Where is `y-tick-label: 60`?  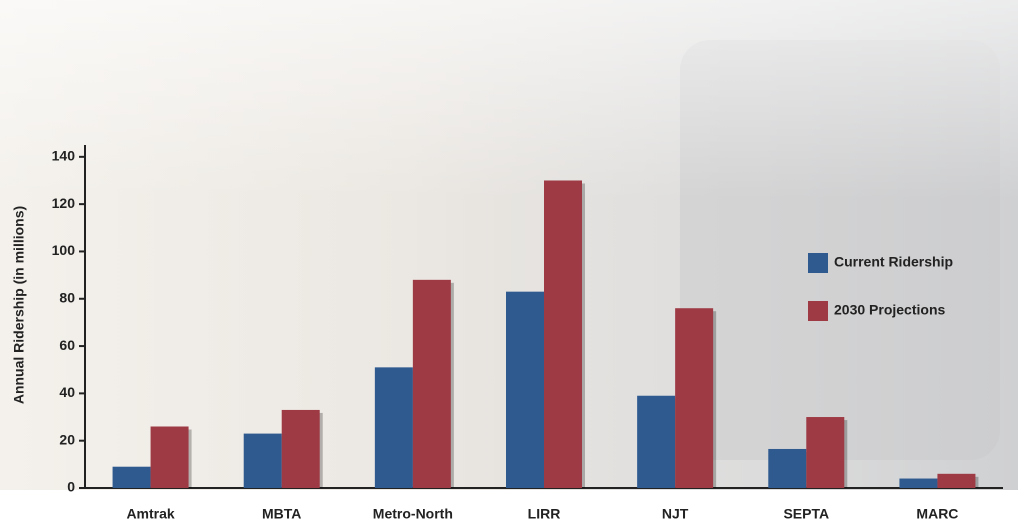
y-tick-label: 60 is located at coordinates (67, 345).